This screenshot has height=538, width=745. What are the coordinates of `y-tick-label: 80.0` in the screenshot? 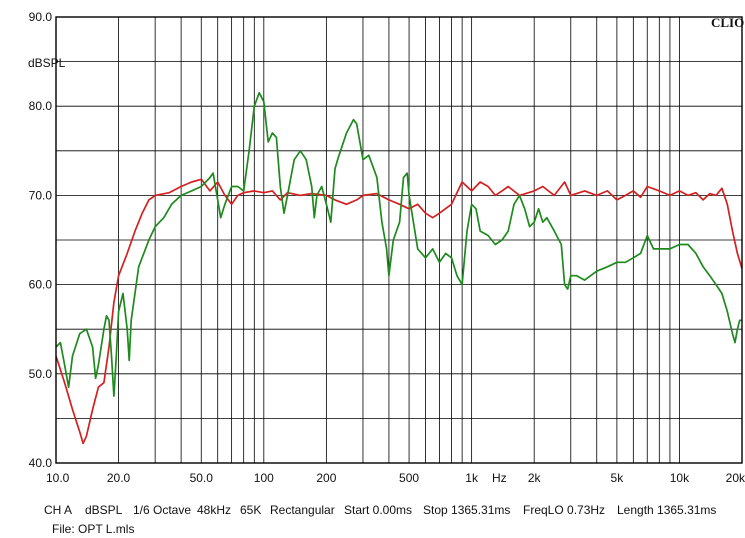 It's located at (41, 106).